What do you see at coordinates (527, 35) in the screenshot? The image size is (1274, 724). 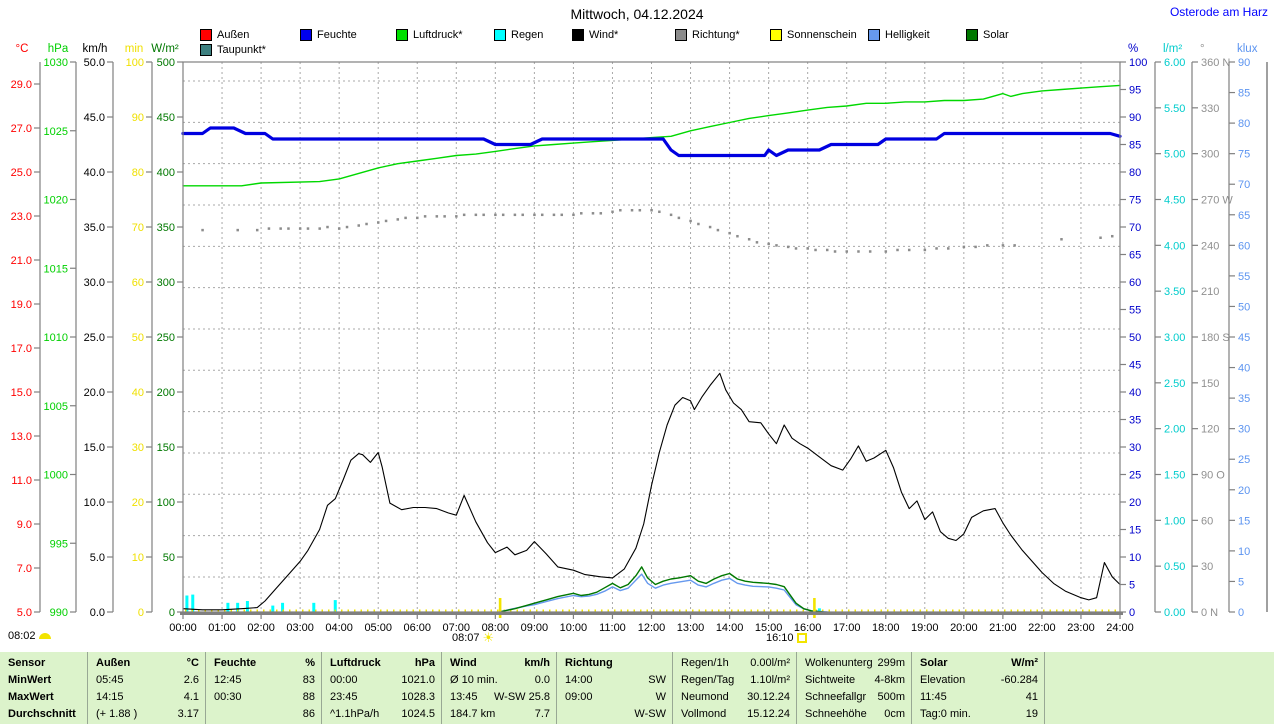 I see `legend-label: Regen` at bounding box center [527, 35].